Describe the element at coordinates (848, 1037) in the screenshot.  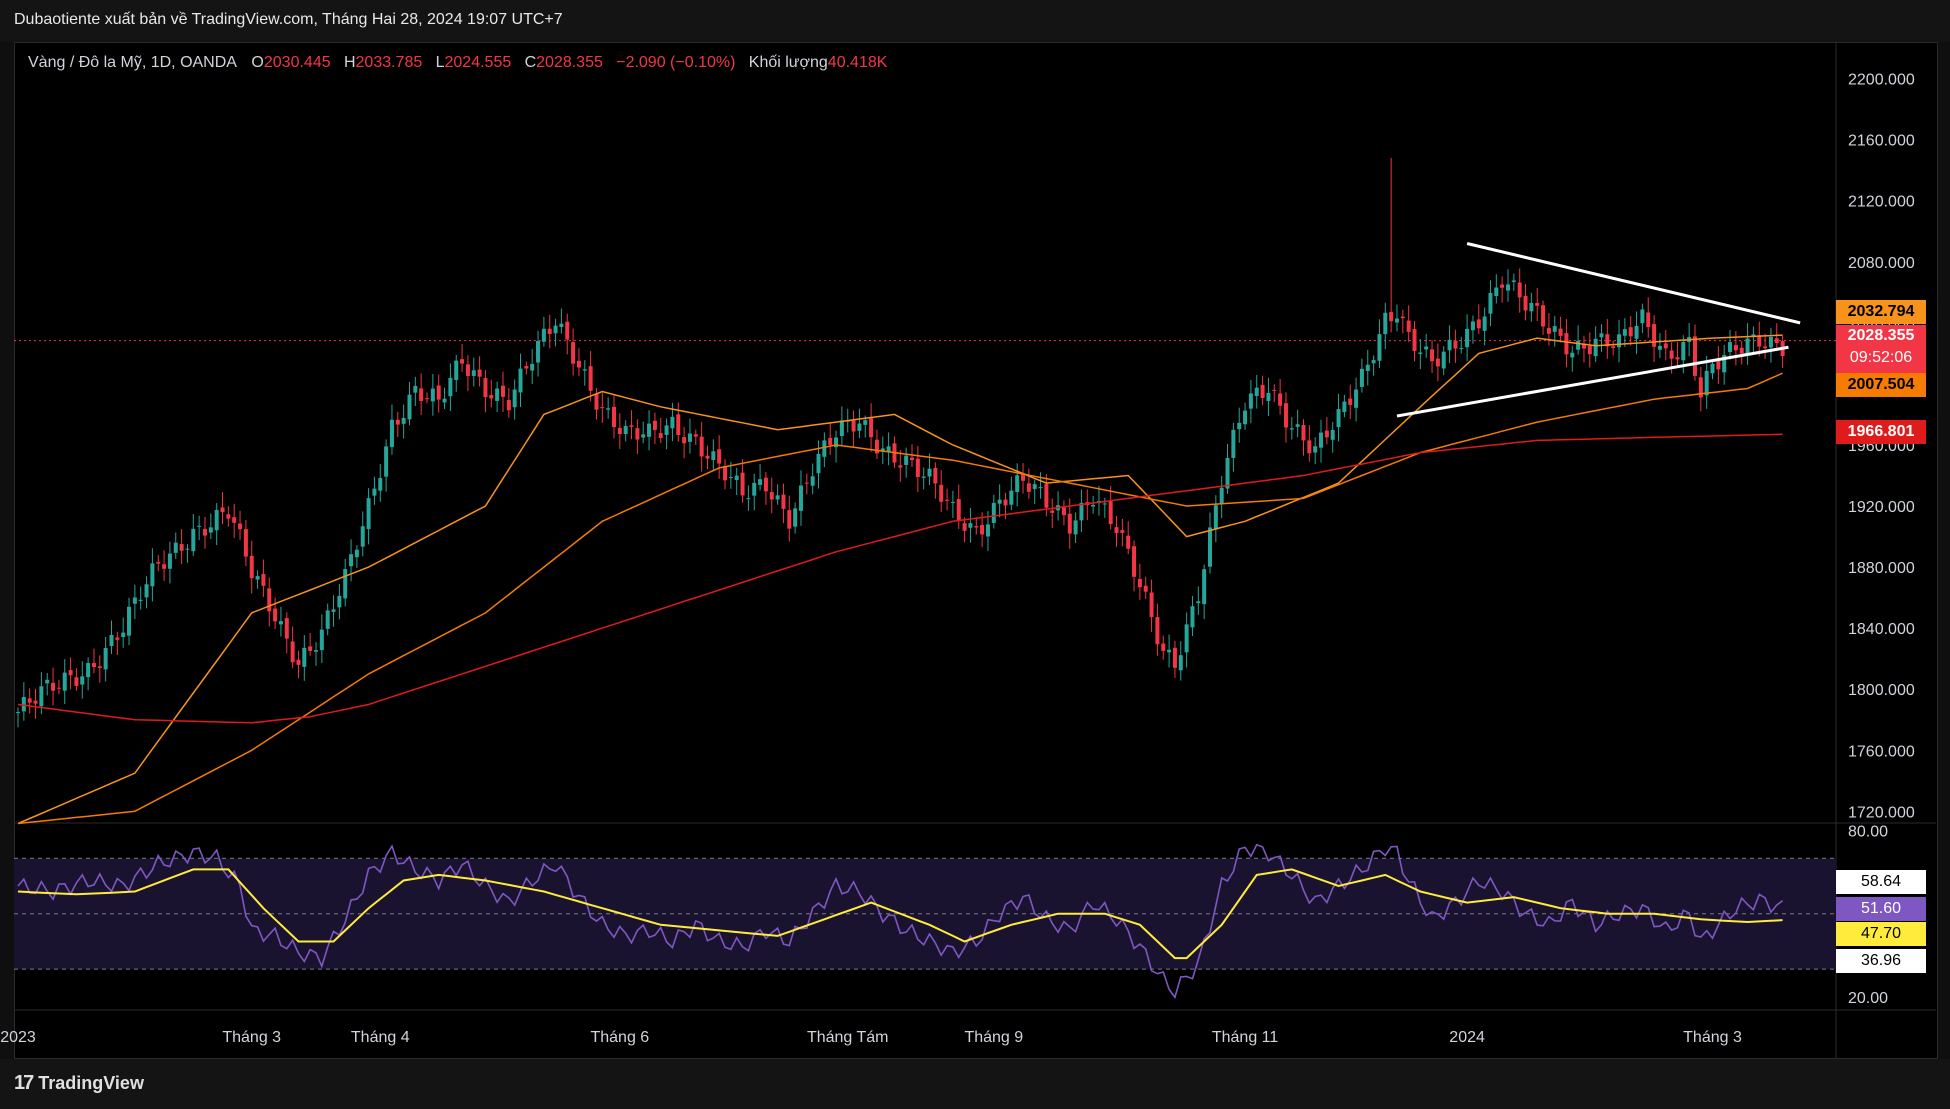
I see `time-tick-label: Tháng Tám` at that location.